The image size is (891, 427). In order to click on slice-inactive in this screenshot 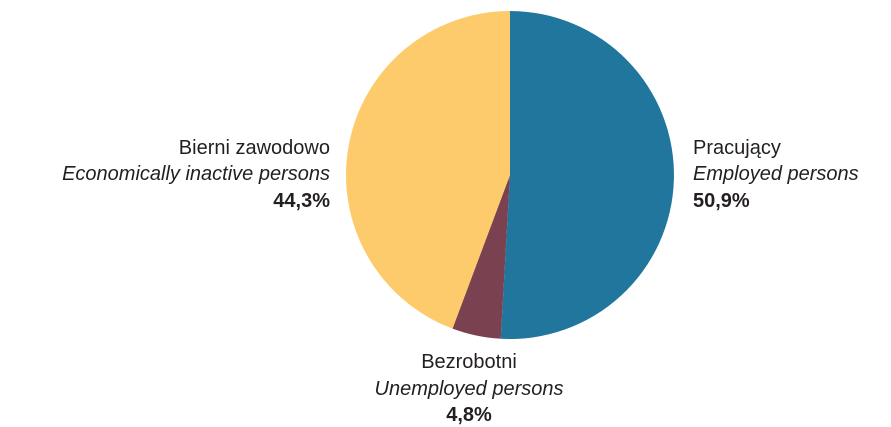, I will do `click(428, 170)`.